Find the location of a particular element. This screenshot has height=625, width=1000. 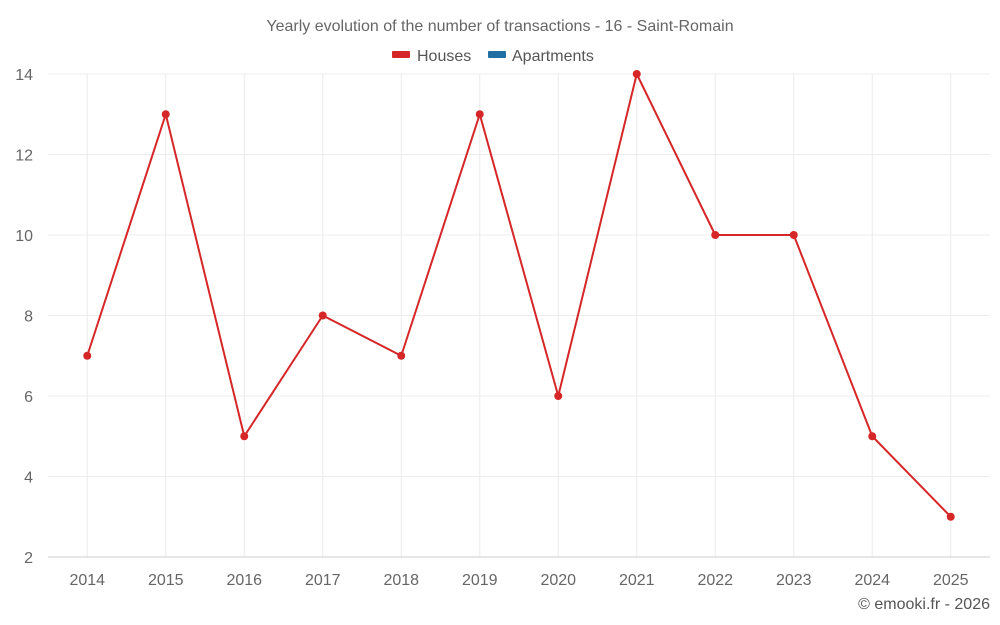

y-tick-label-6: 6 is located at coordinates (28, 397).